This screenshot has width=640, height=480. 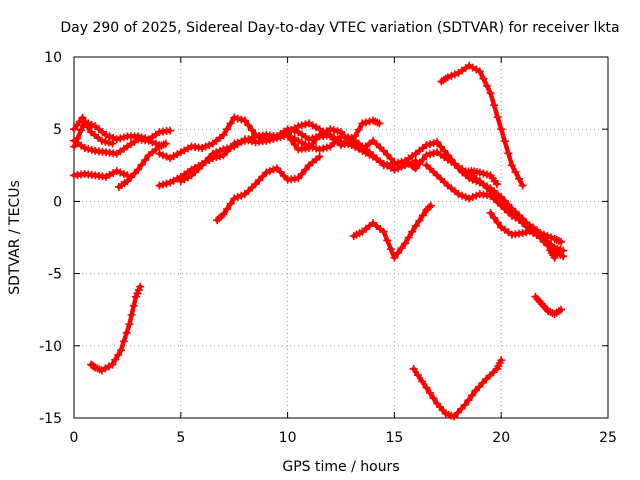 I want to click on x-tick-label: 20, so click(x=501, y=438).